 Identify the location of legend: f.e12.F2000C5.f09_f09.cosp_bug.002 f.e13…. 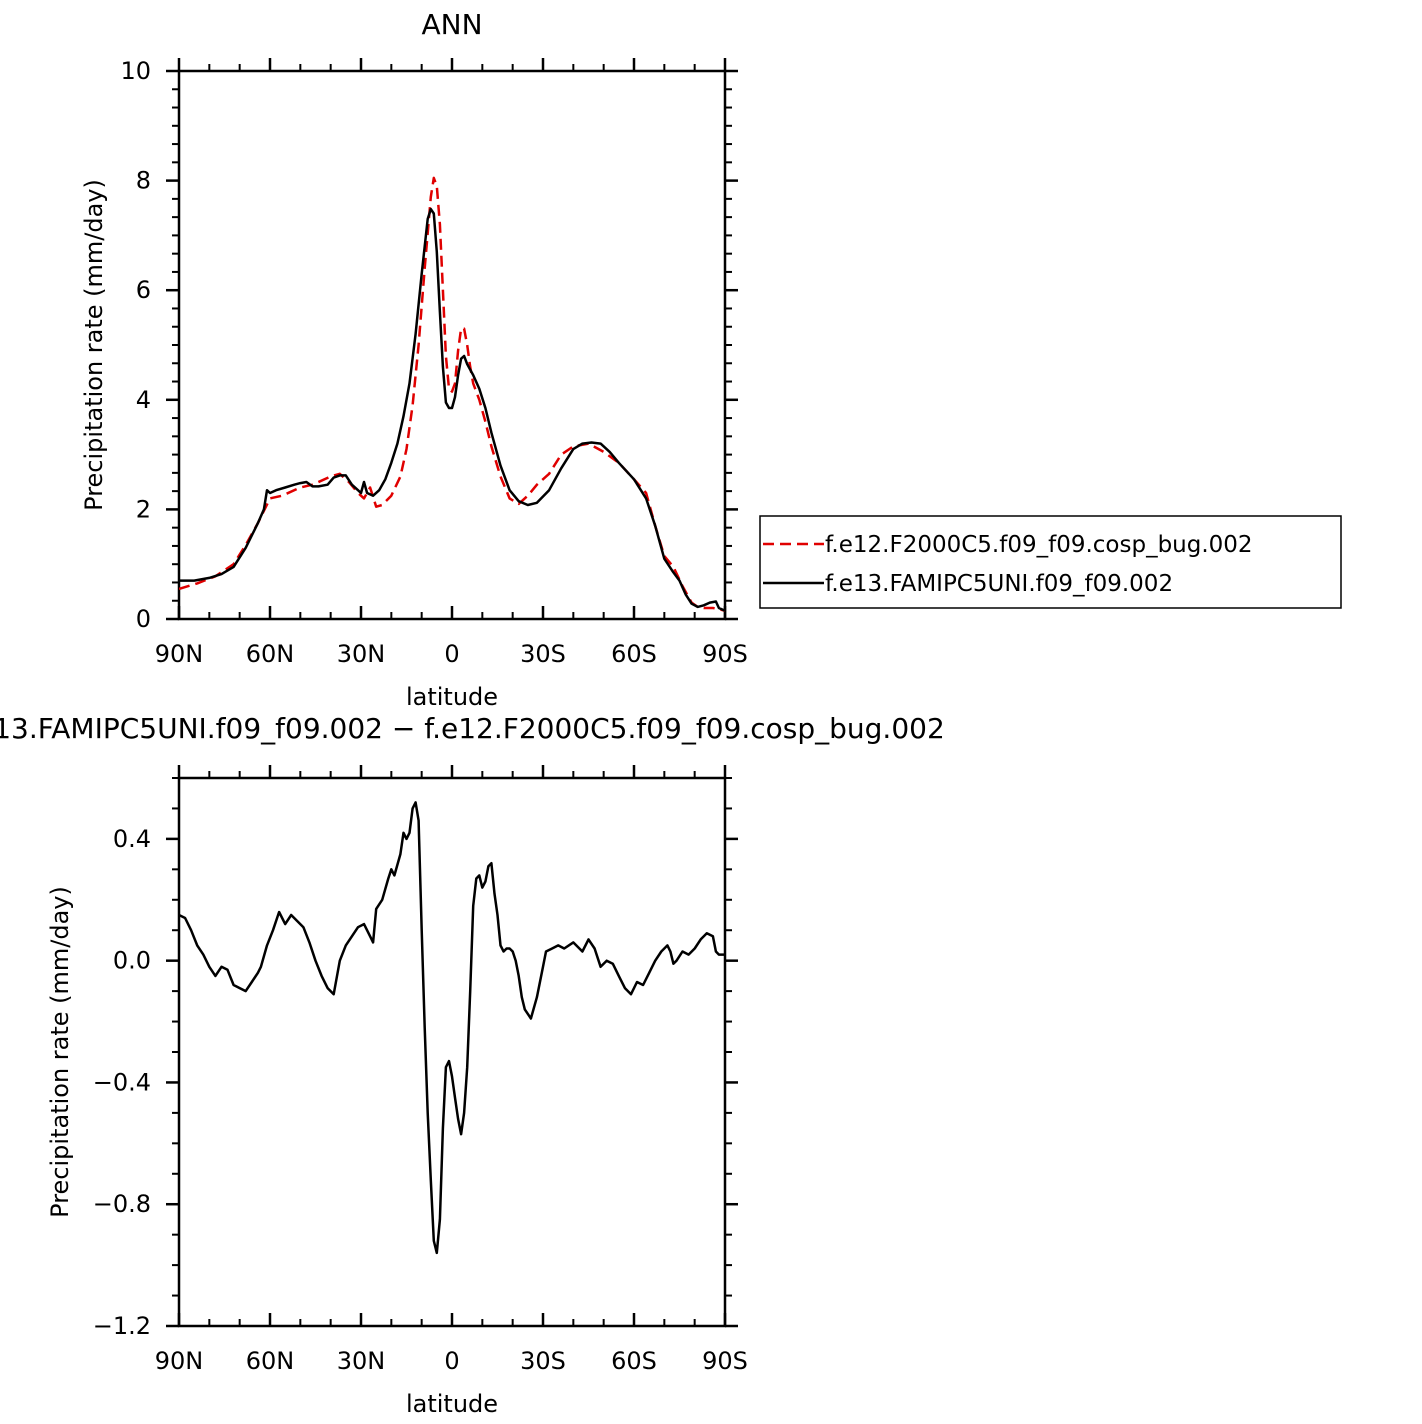
(1050, 562).